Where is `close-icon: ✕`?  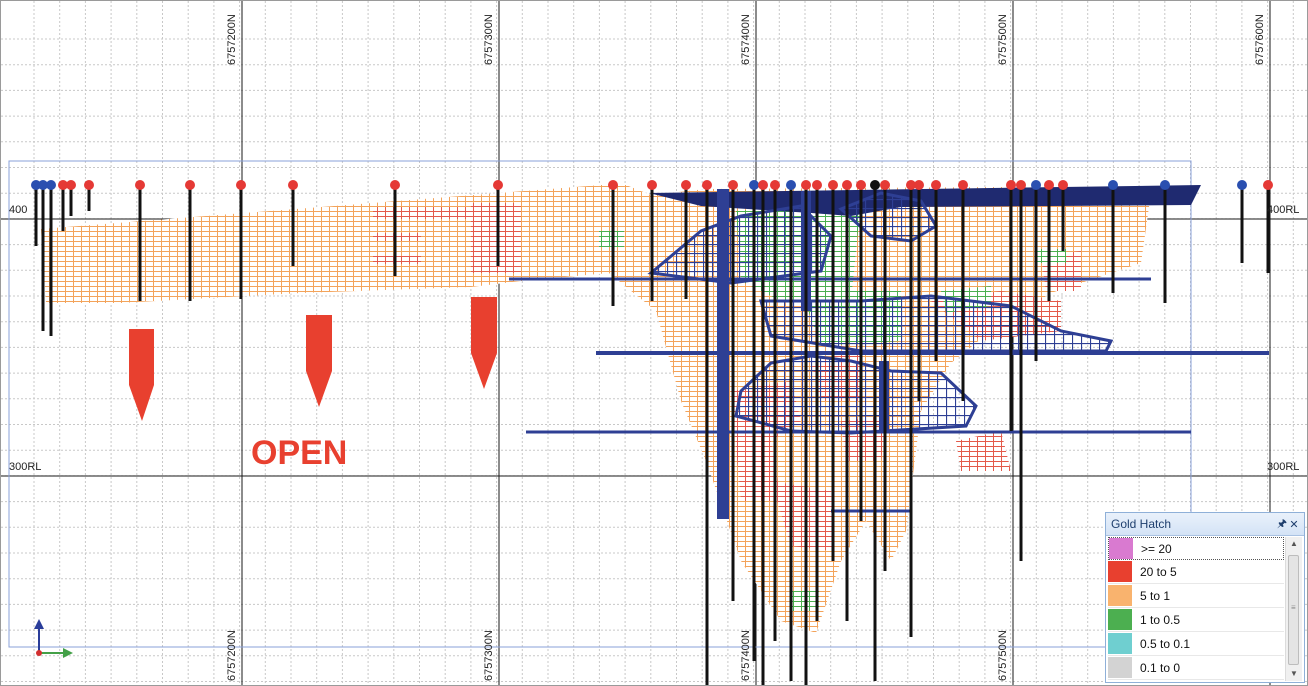 close-icon: ✕ is located at coordinates (1294, 524).